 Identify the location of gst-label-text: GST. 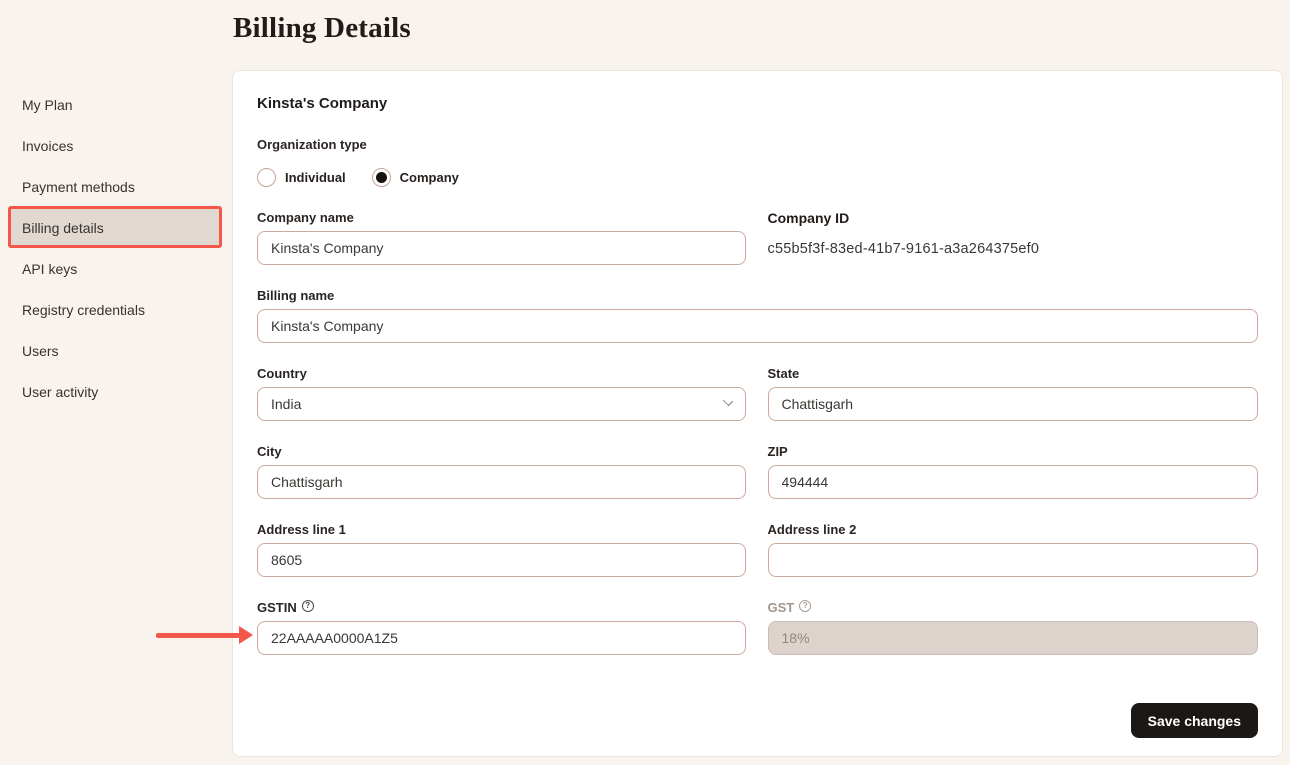
(781, 607).